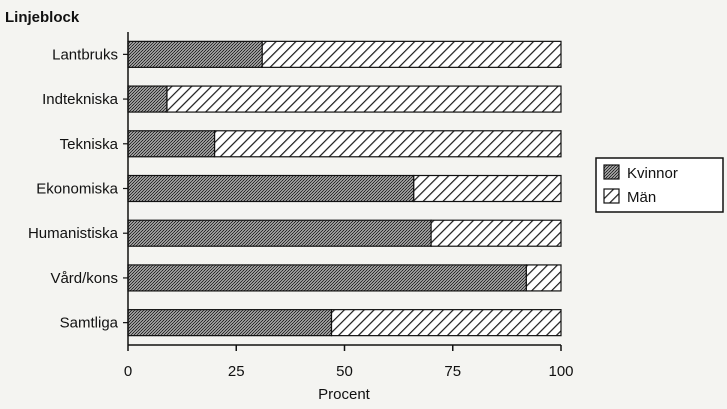 This screenshot has width=727, height=409. I want to click on legend-swatch-man, so click(611, 196).